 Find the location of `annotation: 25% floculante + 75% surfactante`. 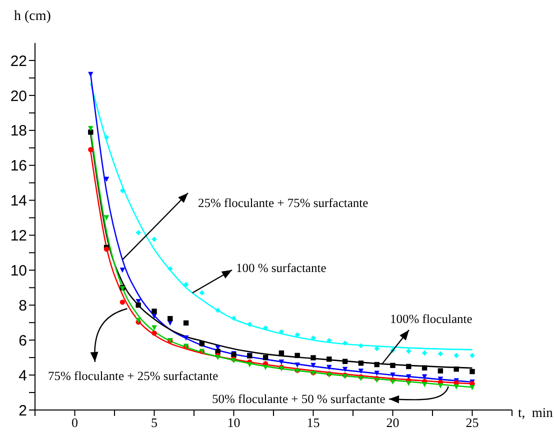

annotation: 25% floculante + 75% surfactante is located at coordinates (283, 203).